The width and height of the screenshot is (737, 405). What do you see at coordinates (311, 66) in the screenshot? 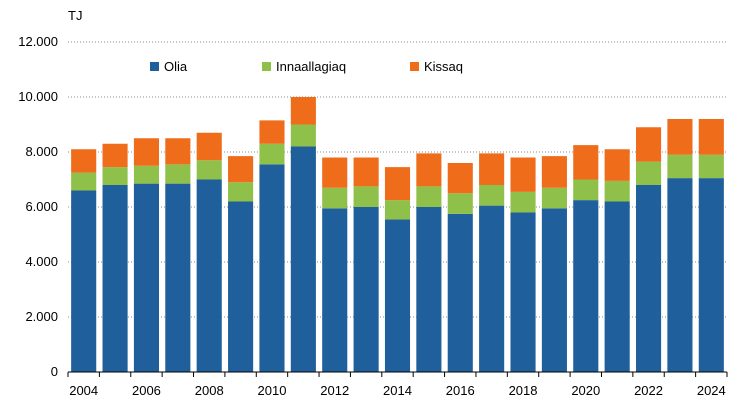
I see `legend-label-innaallagiaq: Innaallagiaq` at bounding box center [311, 66].